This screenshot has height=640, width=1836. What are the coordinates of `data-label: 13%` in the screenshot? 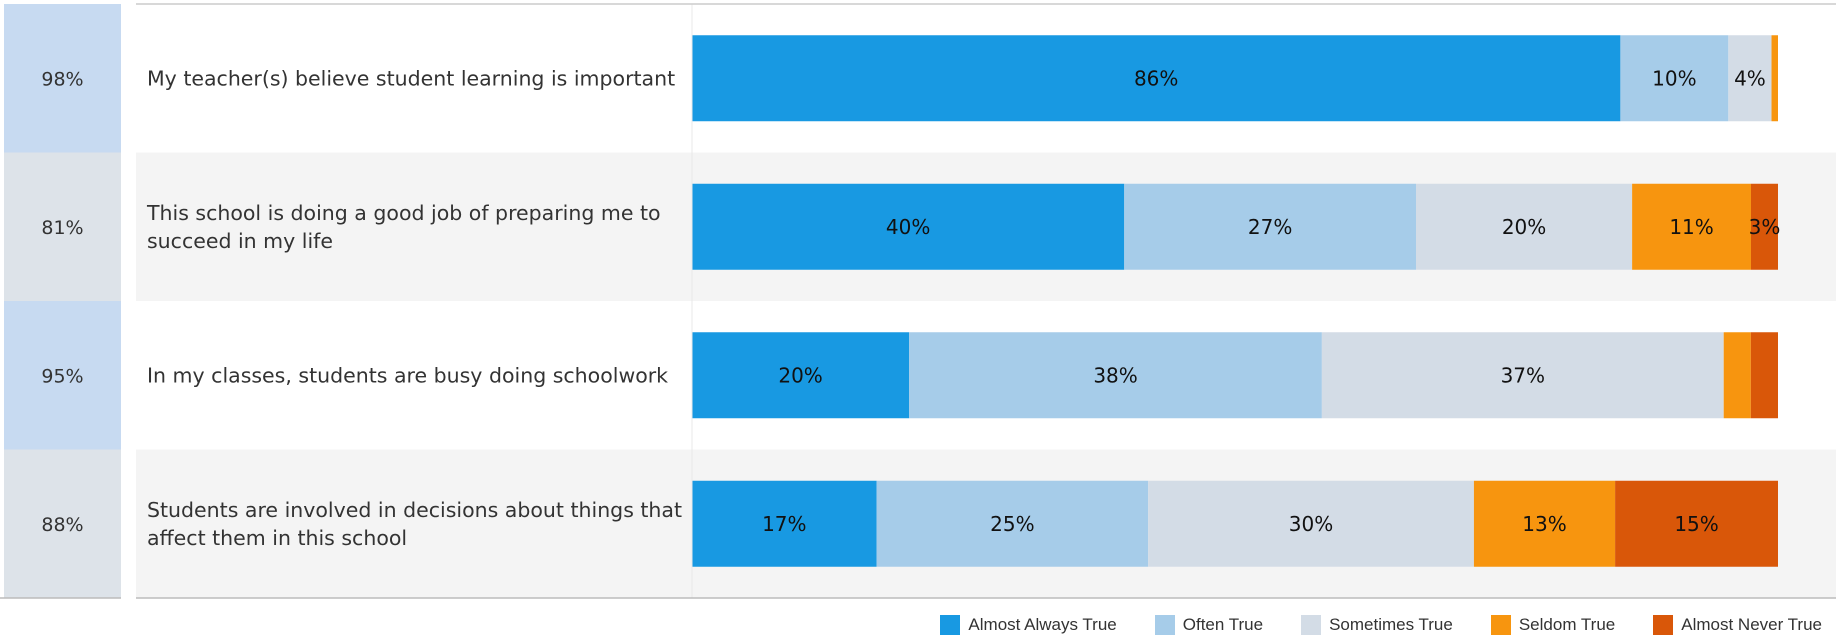 It's located at (1544, 524).